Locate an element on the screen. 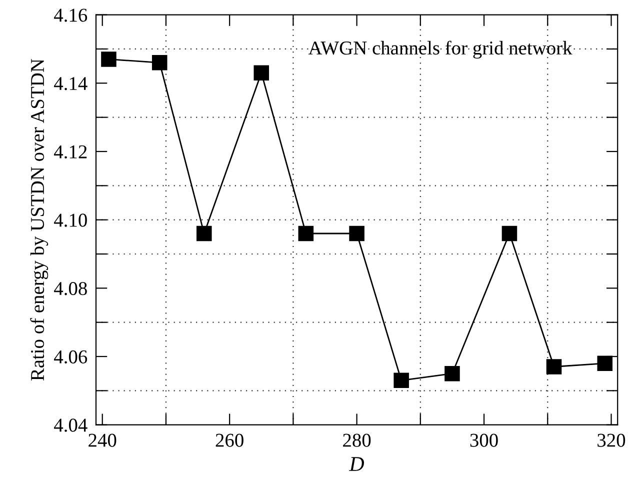  x-tick-label: 260 is located at coordinates (230, 440).